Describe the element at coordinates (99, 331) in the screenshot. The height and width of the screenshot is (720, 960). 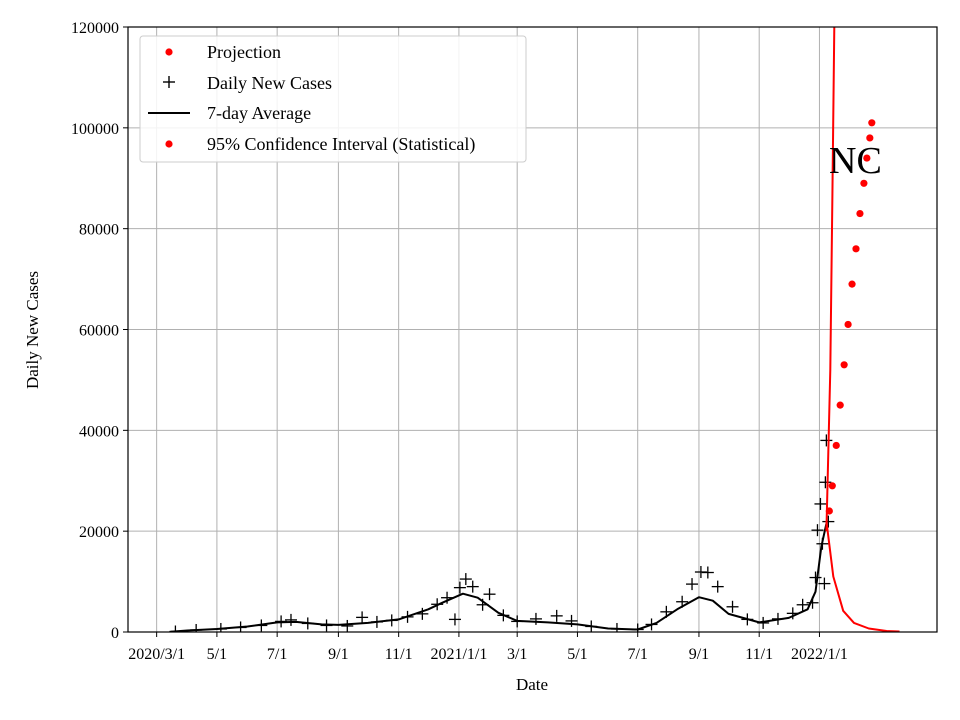
I see `y-tick-label: 60000` at that location.